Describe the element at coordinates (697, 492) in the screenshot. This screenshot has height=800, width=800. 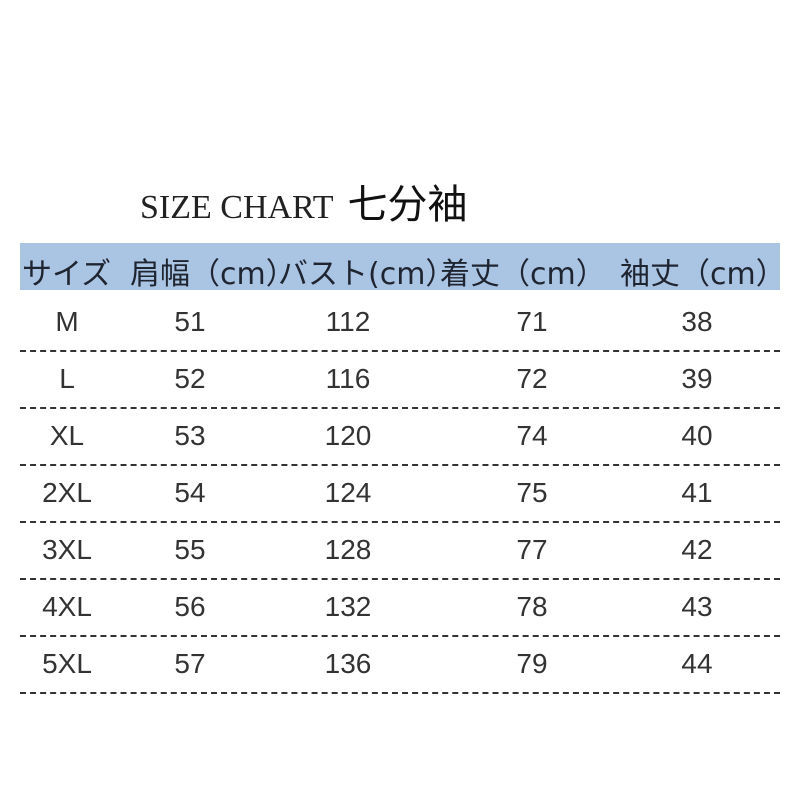
I see `cell-sleeve: 41` at that location.